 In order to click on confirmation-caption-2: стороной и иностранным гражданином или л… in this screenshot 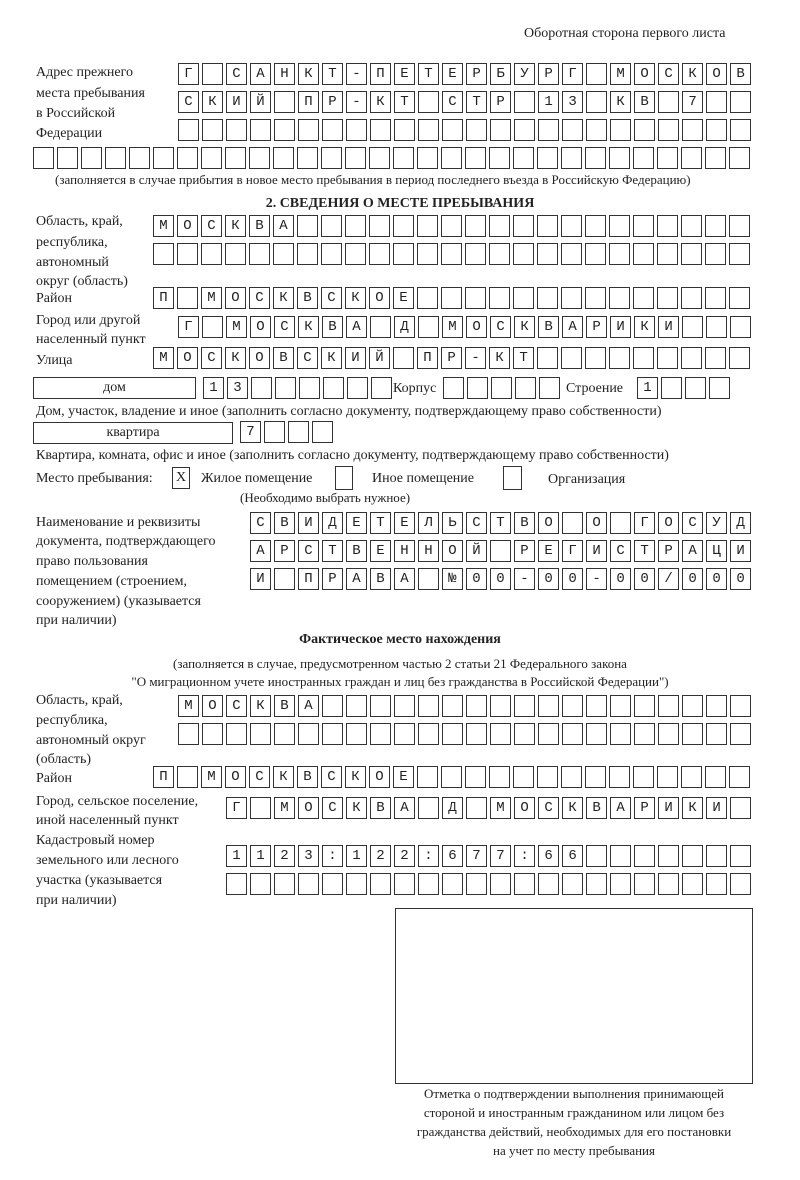, I will do `click(574, 1112)`.